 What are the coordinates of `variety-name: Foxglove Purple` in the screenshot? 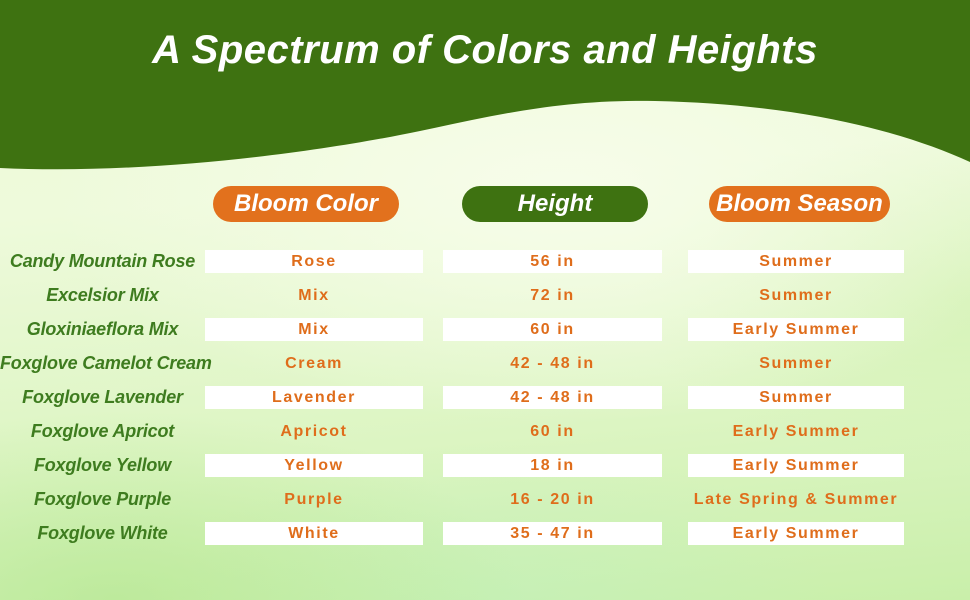 It's located at (102, 499).